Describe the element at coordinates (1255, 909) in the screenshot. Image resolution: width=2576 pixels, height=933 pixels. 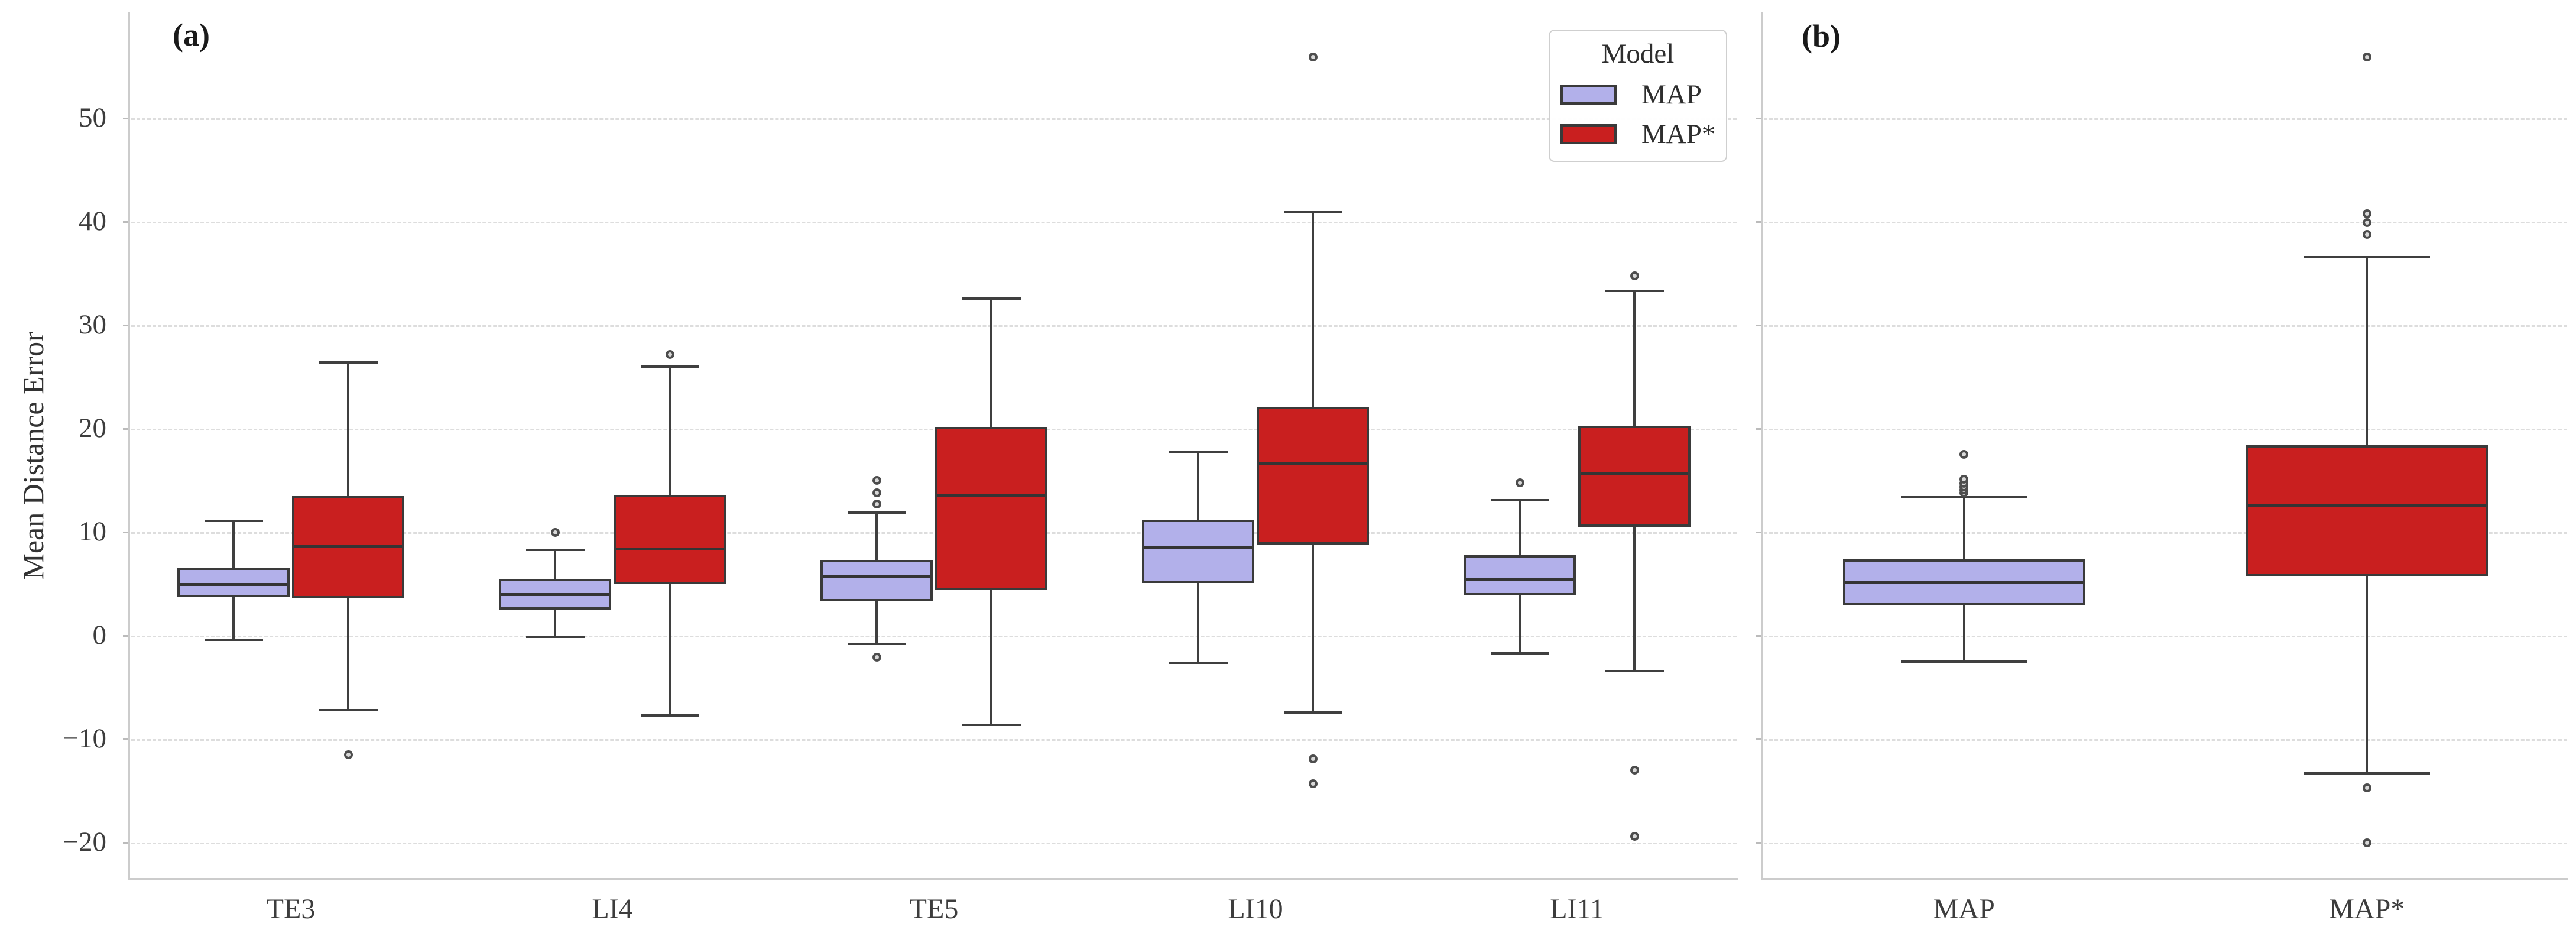
I see `x-tick-label-li10: LI10` at that location.